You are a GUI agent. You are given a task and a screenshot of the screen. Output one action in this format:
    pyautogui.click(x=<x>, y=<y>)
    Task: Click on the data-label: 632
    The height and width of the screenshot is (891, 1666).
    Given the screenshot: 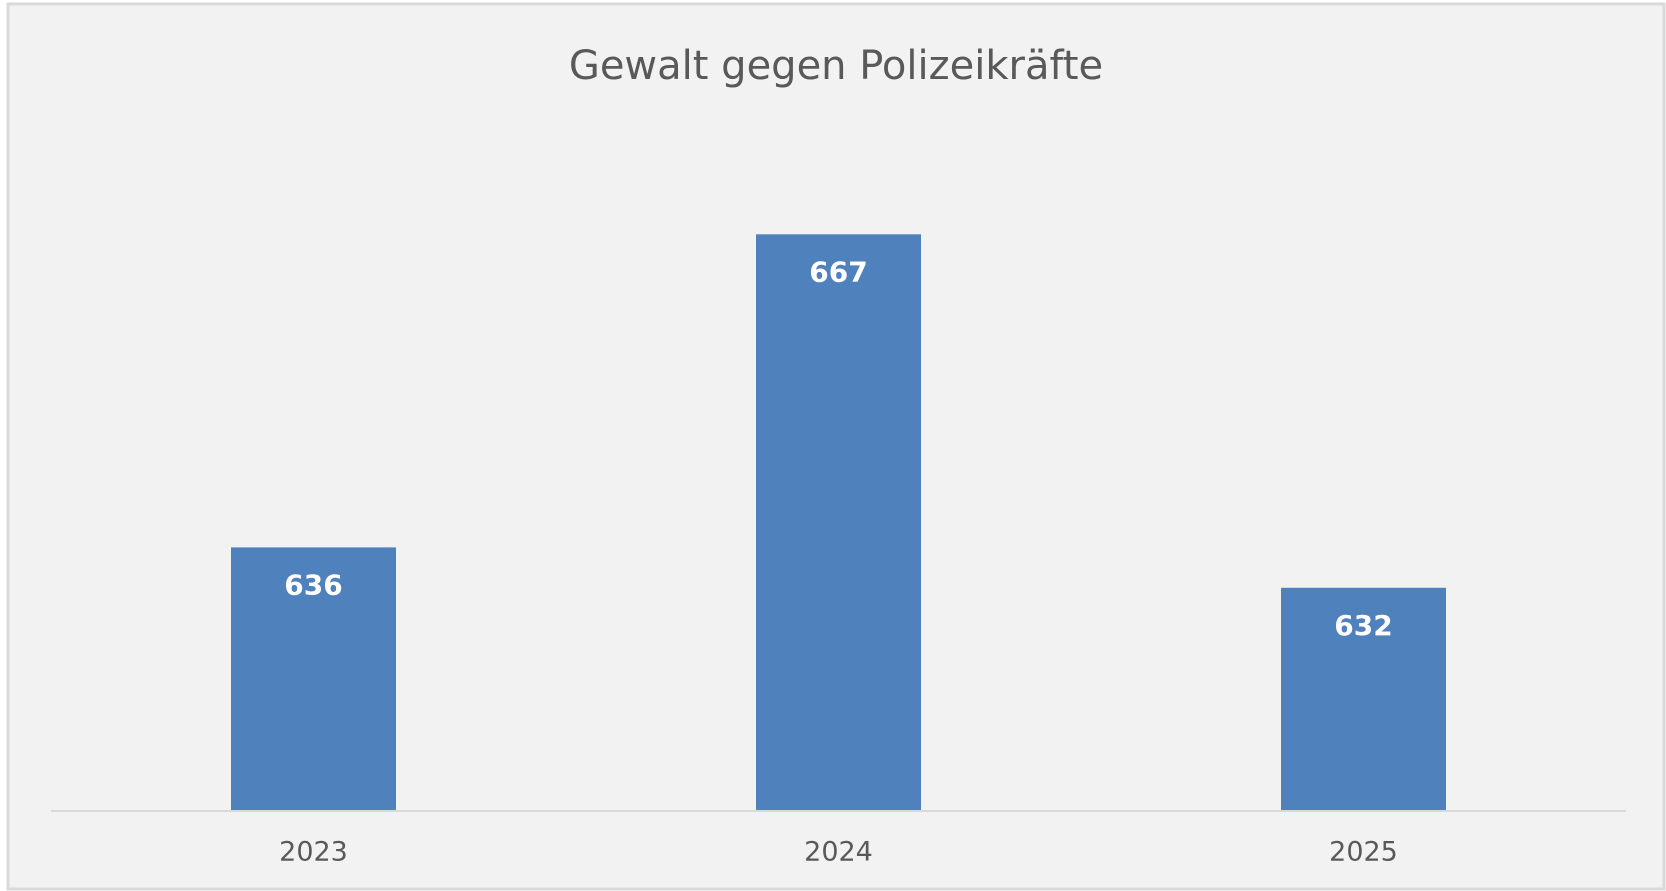 What is the action you would take?
    pyautogui.click(x=1363, y=625)
    